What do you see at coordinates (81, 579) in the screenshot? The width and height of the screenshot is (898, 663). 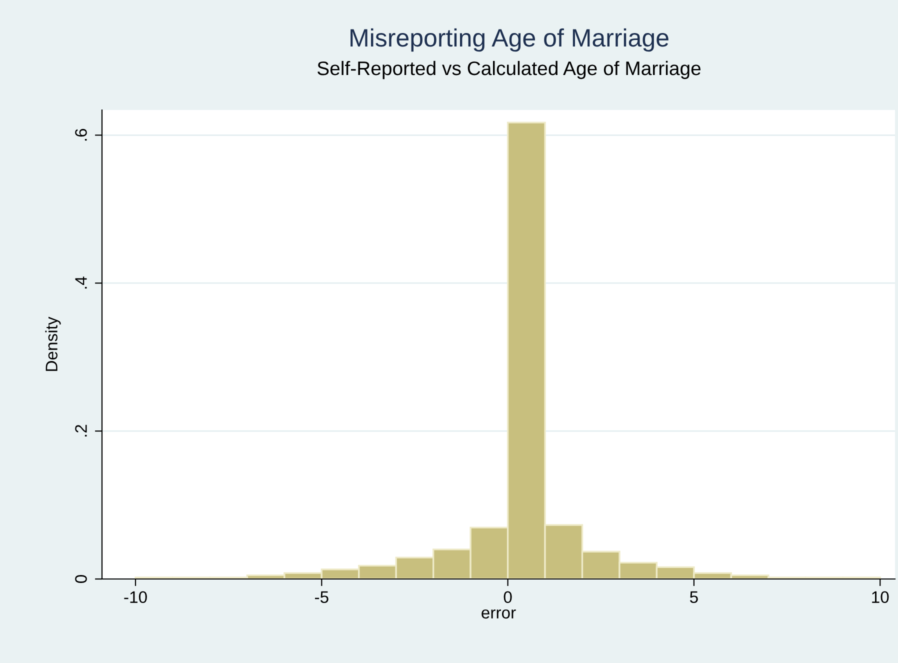 I see `y-tick-label: 0` at bounding box center [81, 579].